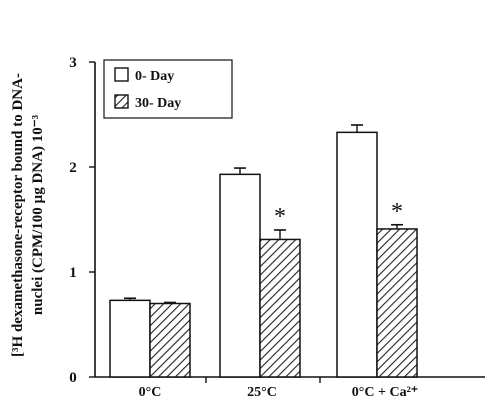 The image size is (500, 400). I want to click on x-tick-label: 0°C, so click(150, 392).